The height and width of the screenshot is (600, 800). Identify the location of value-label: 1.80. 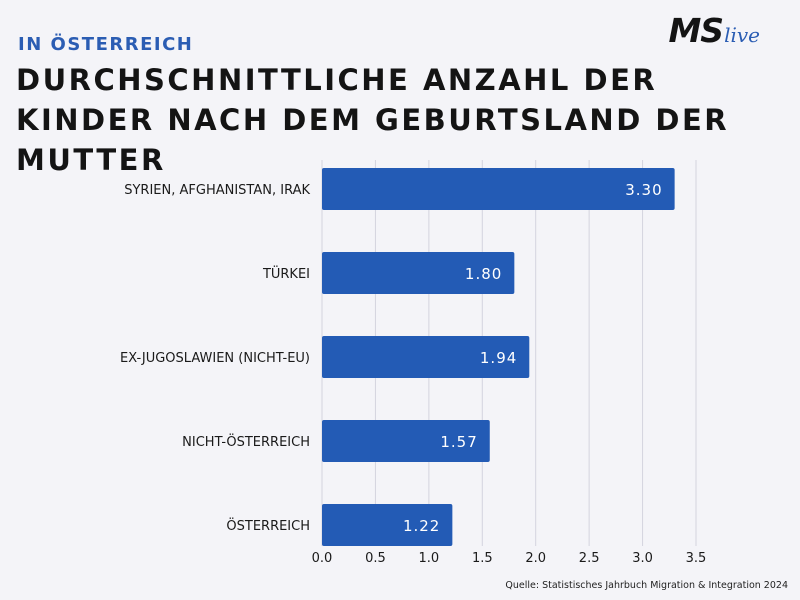
(483, 274).